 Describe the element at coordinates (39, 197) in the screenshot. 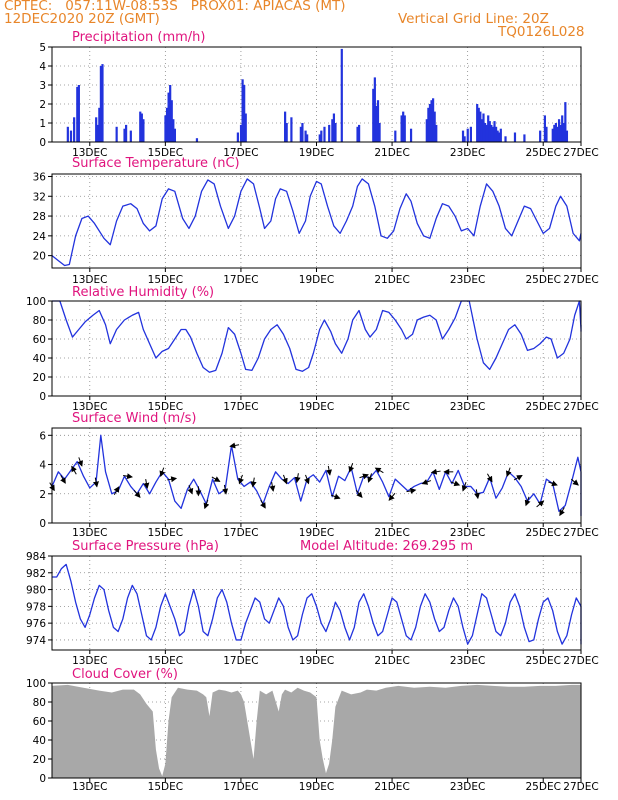

I see `temp-ytick-label: 32` at that location.